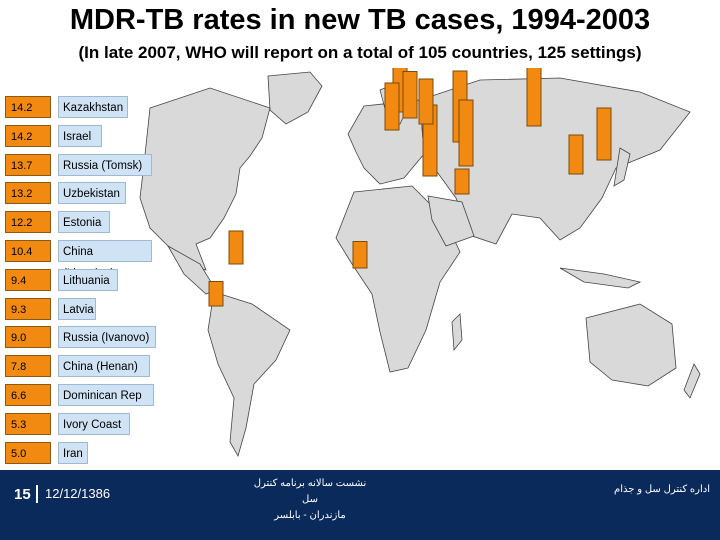 The image size is (720, 540). What do you see at coordinates (295, 98) in the screenshot?
I see `greenland-shape` at bounding box center [295, 98].